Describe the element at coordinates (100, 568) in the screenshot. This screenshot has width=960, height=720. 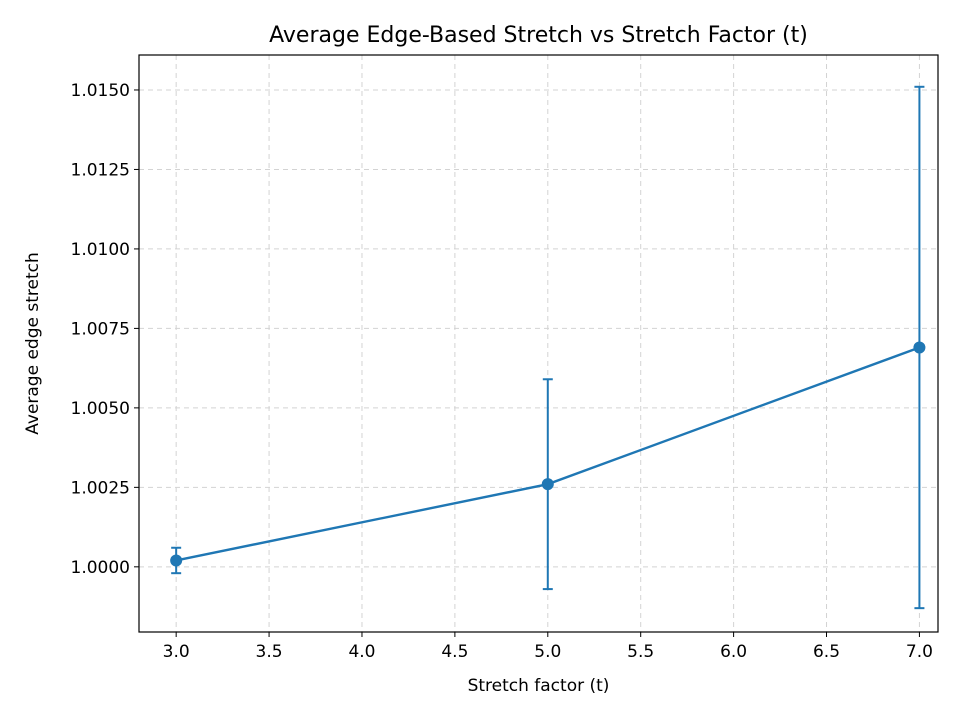
I see `y-tick-label: 1.0000` at that location.